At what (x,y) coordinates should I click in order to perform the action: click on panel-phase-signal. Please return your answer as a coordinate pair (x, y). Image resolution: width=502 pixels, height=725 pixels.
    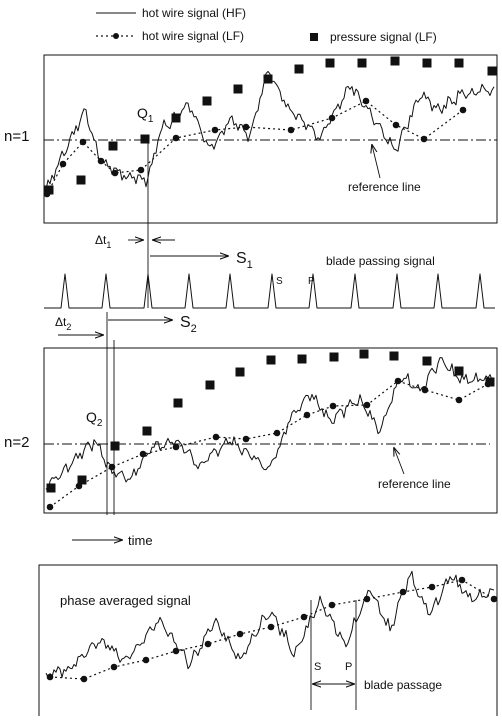
    Looking at the image, I should click on (270, 624).